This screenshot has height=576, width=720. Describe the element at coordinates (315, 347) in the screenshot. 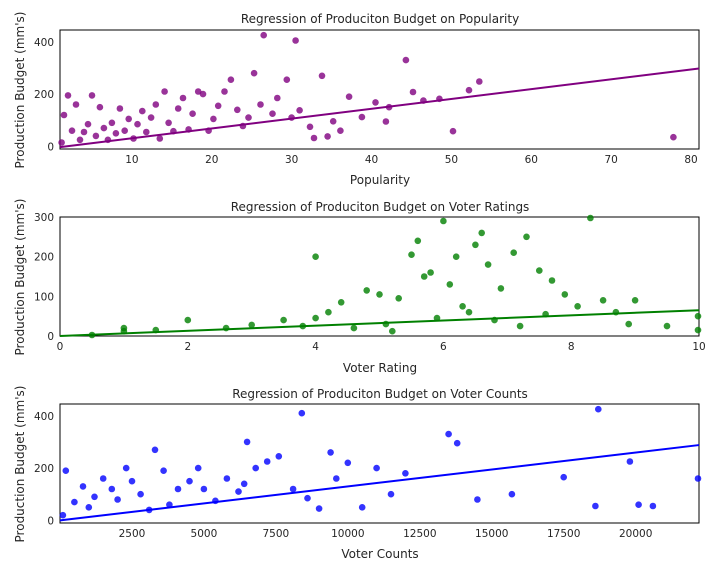

I see `x-tick-label: 4` at that location.